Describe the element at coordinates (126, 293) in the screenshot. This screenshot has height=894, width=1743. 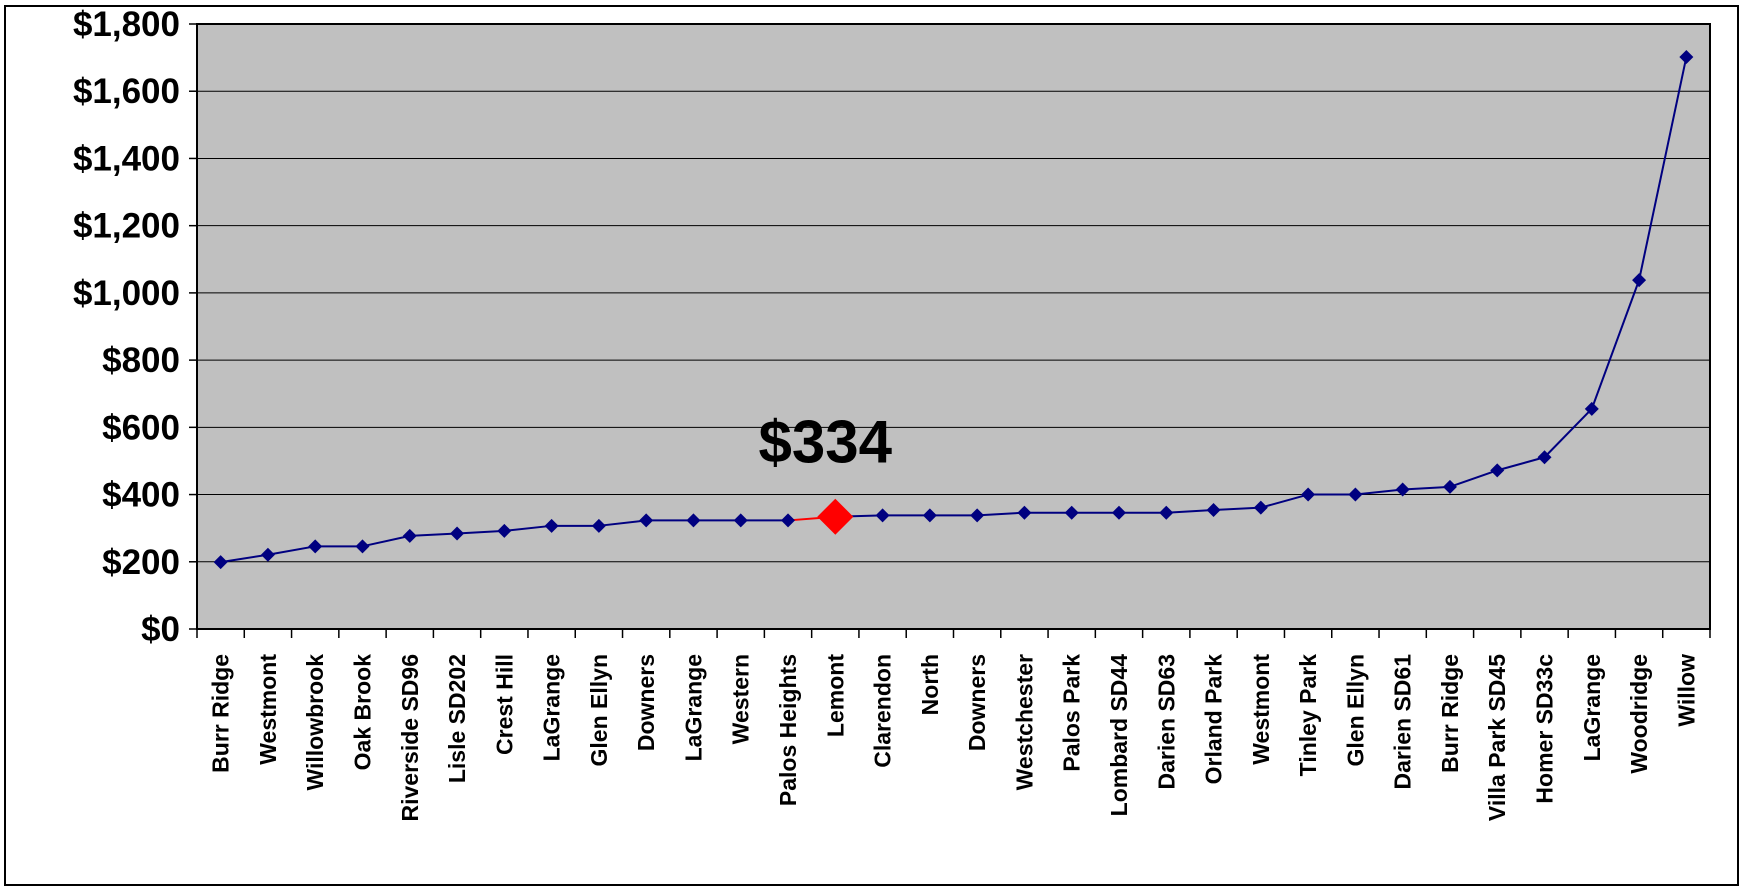
I see `y-tick-label: $1,000` at that location.